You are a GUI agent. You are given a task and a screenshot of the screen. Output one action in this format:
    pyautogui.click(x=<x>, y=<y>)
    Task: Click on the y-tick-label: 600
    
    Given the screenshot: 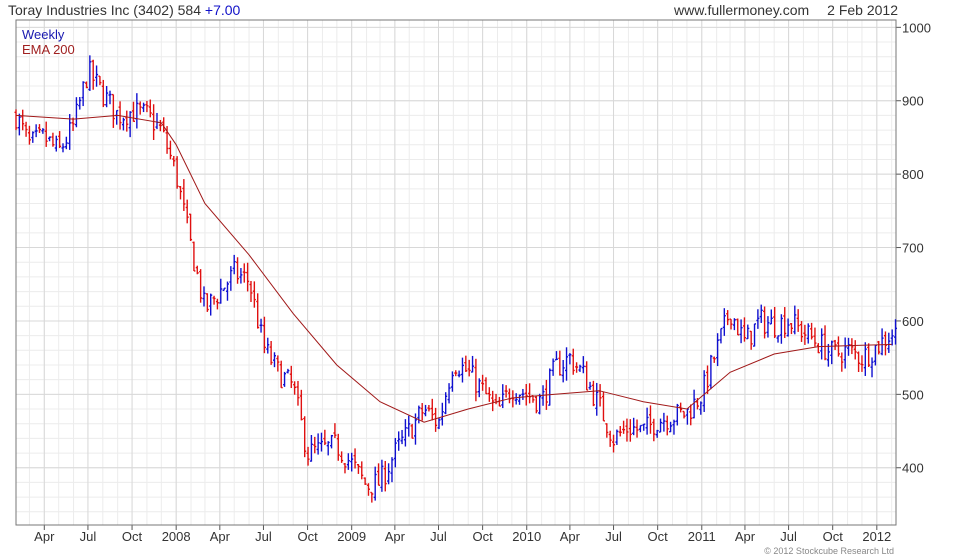 What is the action you would take?
    pyautogui.click(x=913, y=321)
    